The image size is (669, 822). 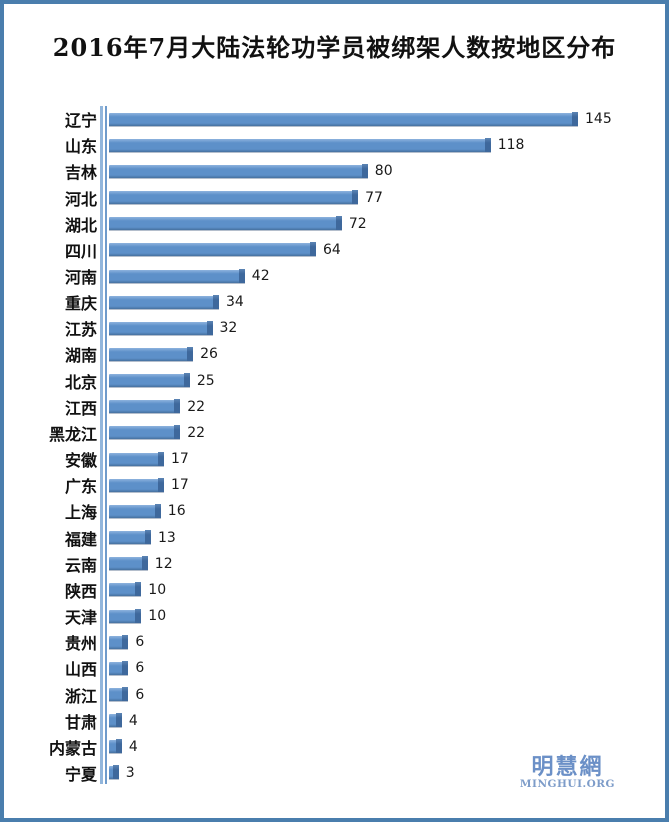 What do you see at coordinates (334, 381) in the screenshot?
I see `chart-row: 北京 25` at bounding box center [334, 381].